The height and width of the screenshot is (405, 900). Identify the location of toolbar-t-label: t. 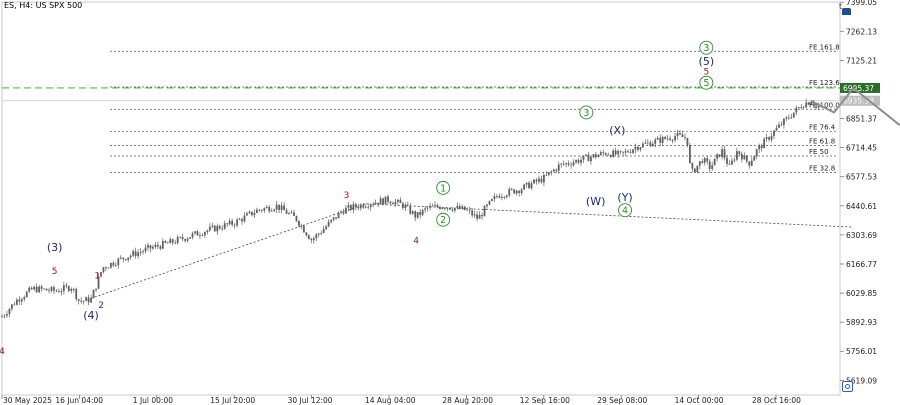
(841, 6).